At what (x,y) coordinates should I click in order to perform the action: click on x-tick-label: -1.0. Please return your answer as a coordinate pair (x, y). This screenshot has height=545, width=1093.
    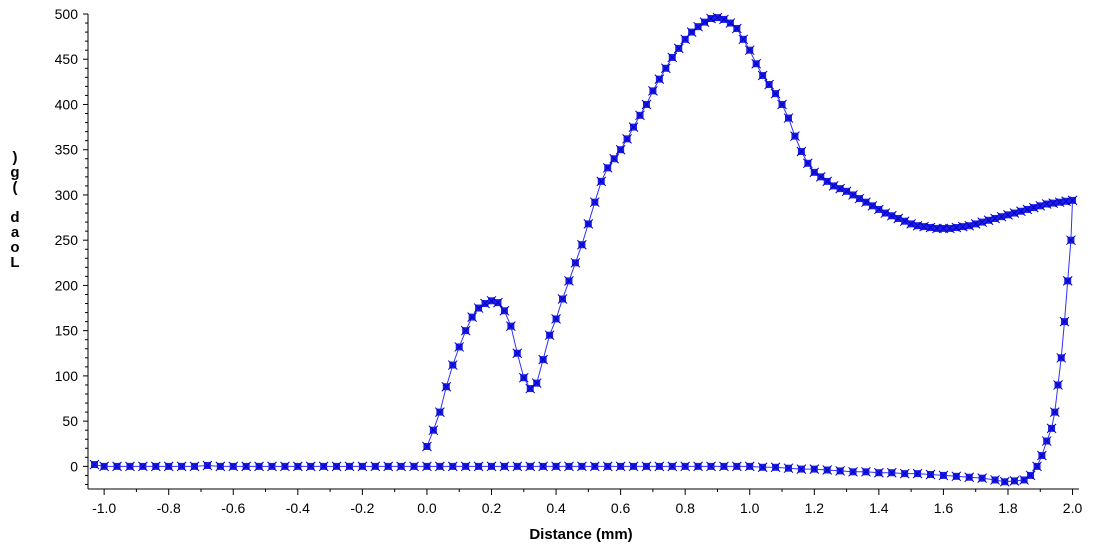
    Looking at the image, I should click on (104, 508).